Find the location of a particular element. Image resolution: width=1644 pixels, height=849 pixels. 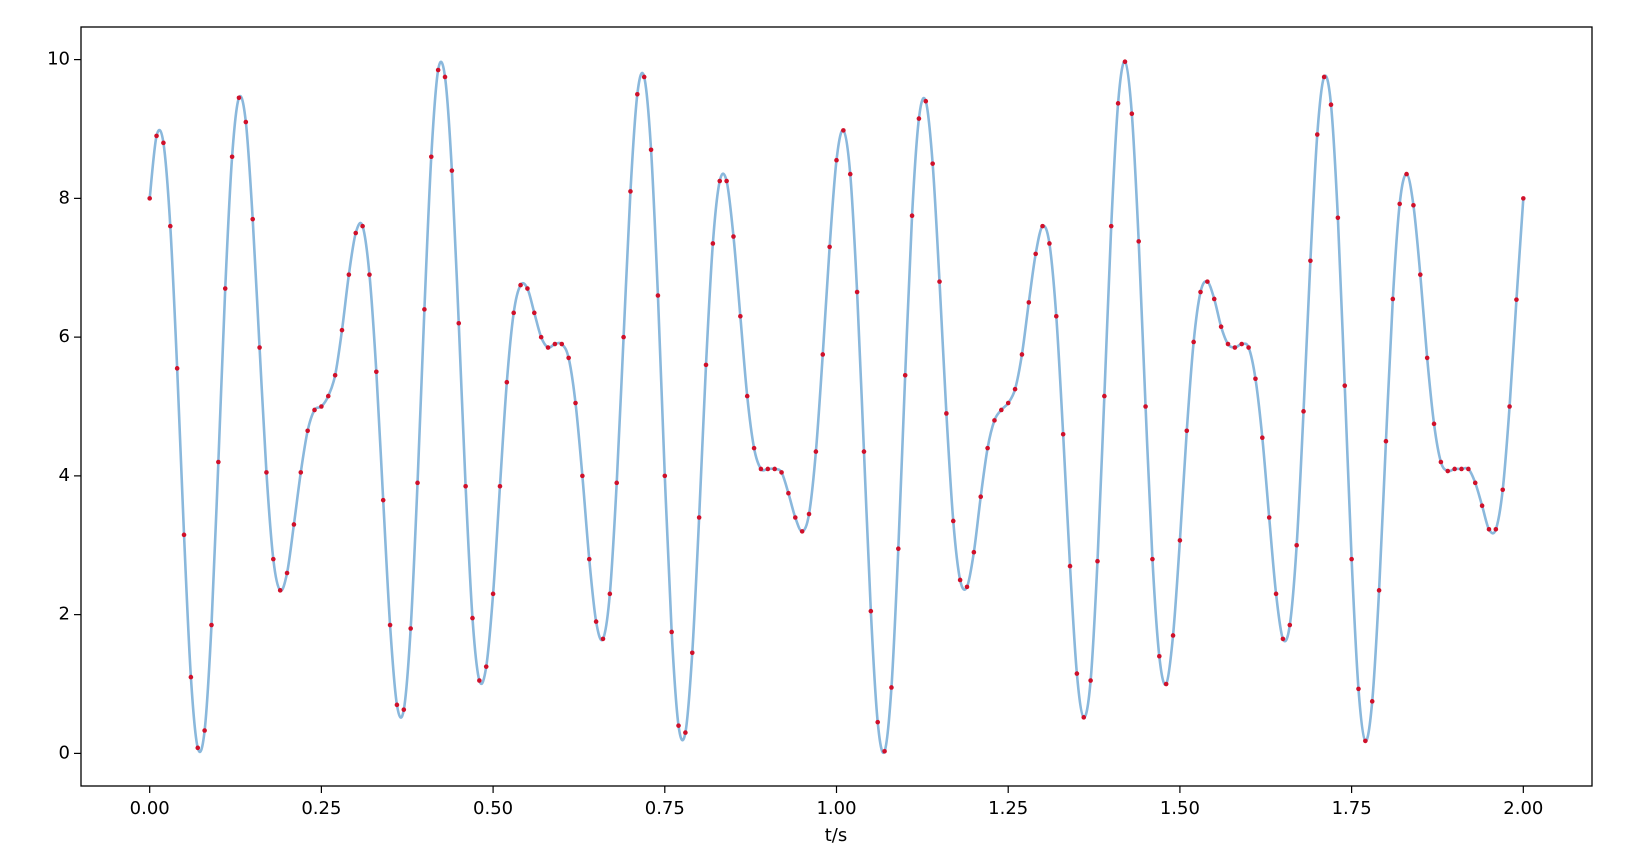

x-tick-label: 0.25 is located at coordinates (321, 808).